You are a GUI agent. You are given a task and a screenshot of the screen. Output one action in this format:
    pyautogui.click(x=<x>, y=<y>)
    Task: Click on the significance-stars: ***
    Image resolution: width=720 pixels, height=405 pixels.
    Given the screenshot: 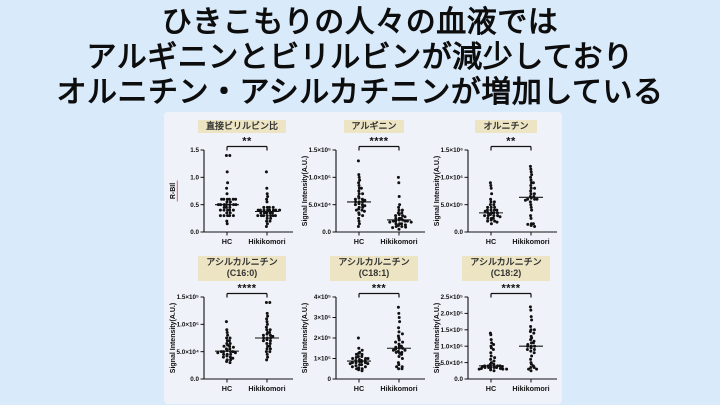 What is the action you would take?
    pyautogui.click(x=379, y=289)
    